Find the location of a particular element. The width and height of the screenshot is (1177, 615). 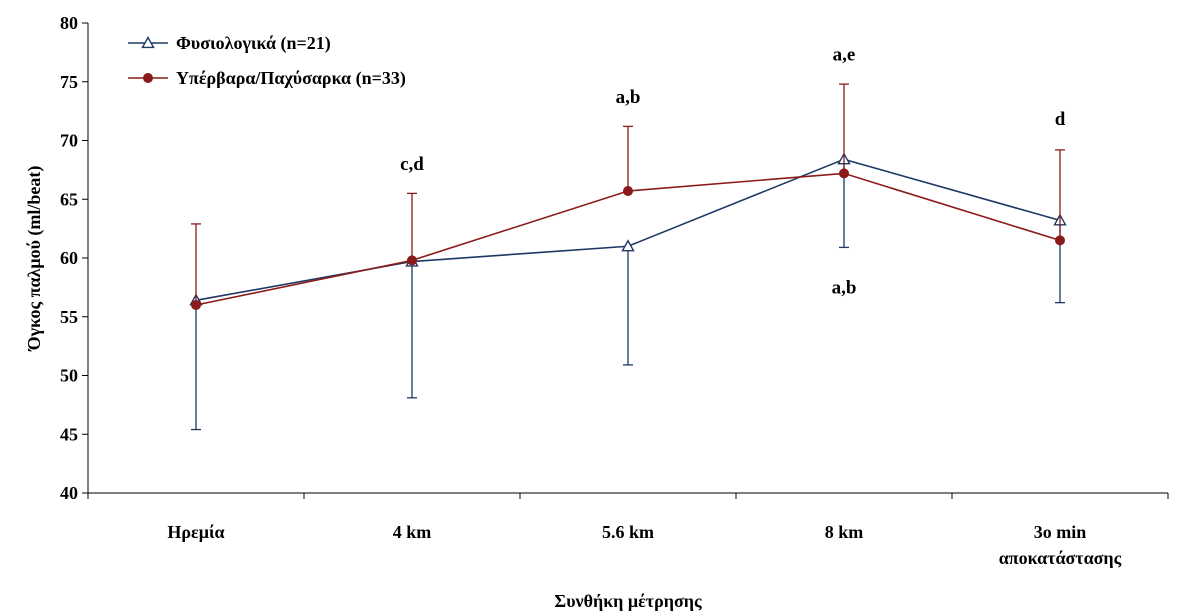

y-ticks: 40 45 50 55 60 65 70 75 80 is located at coordinates (74, 258).